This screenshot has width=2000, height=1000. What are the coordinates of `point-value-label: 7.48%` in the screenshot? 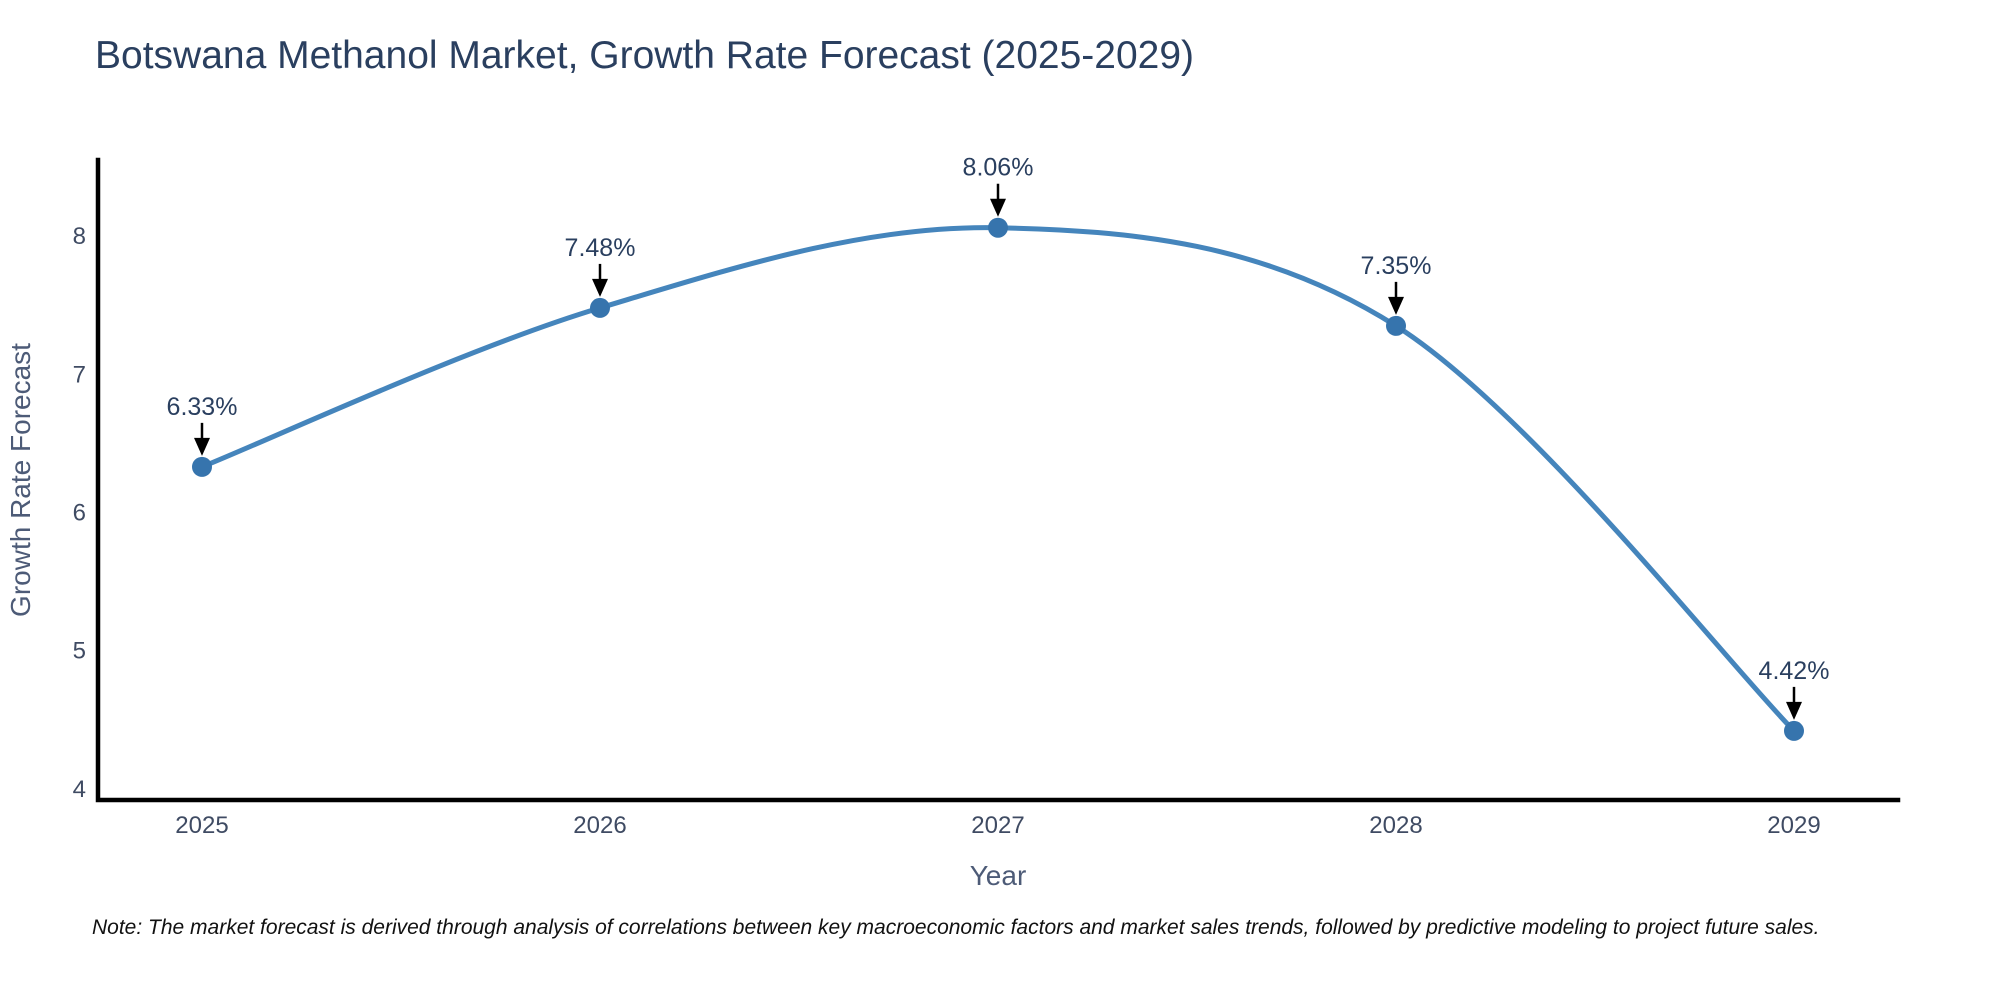 It's located at (600, 248).